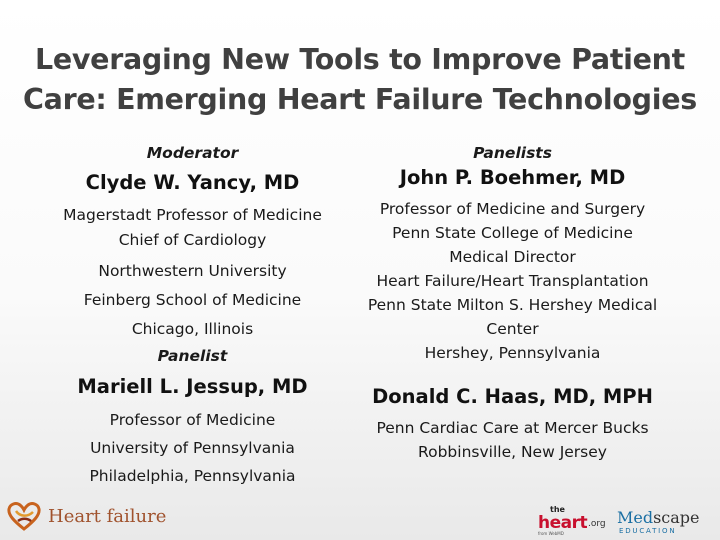  I want to click on theheart-org-logo: the heart .org from WebMD, so click(574, 520).